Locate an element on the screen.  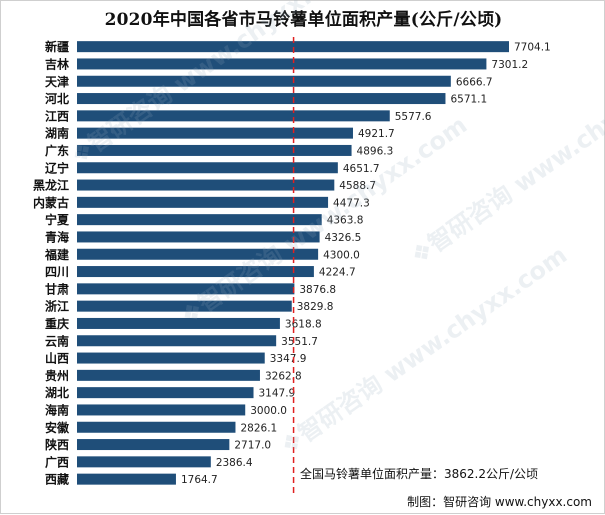
value-label: 4224.7 is located at coordinates (337, 273).